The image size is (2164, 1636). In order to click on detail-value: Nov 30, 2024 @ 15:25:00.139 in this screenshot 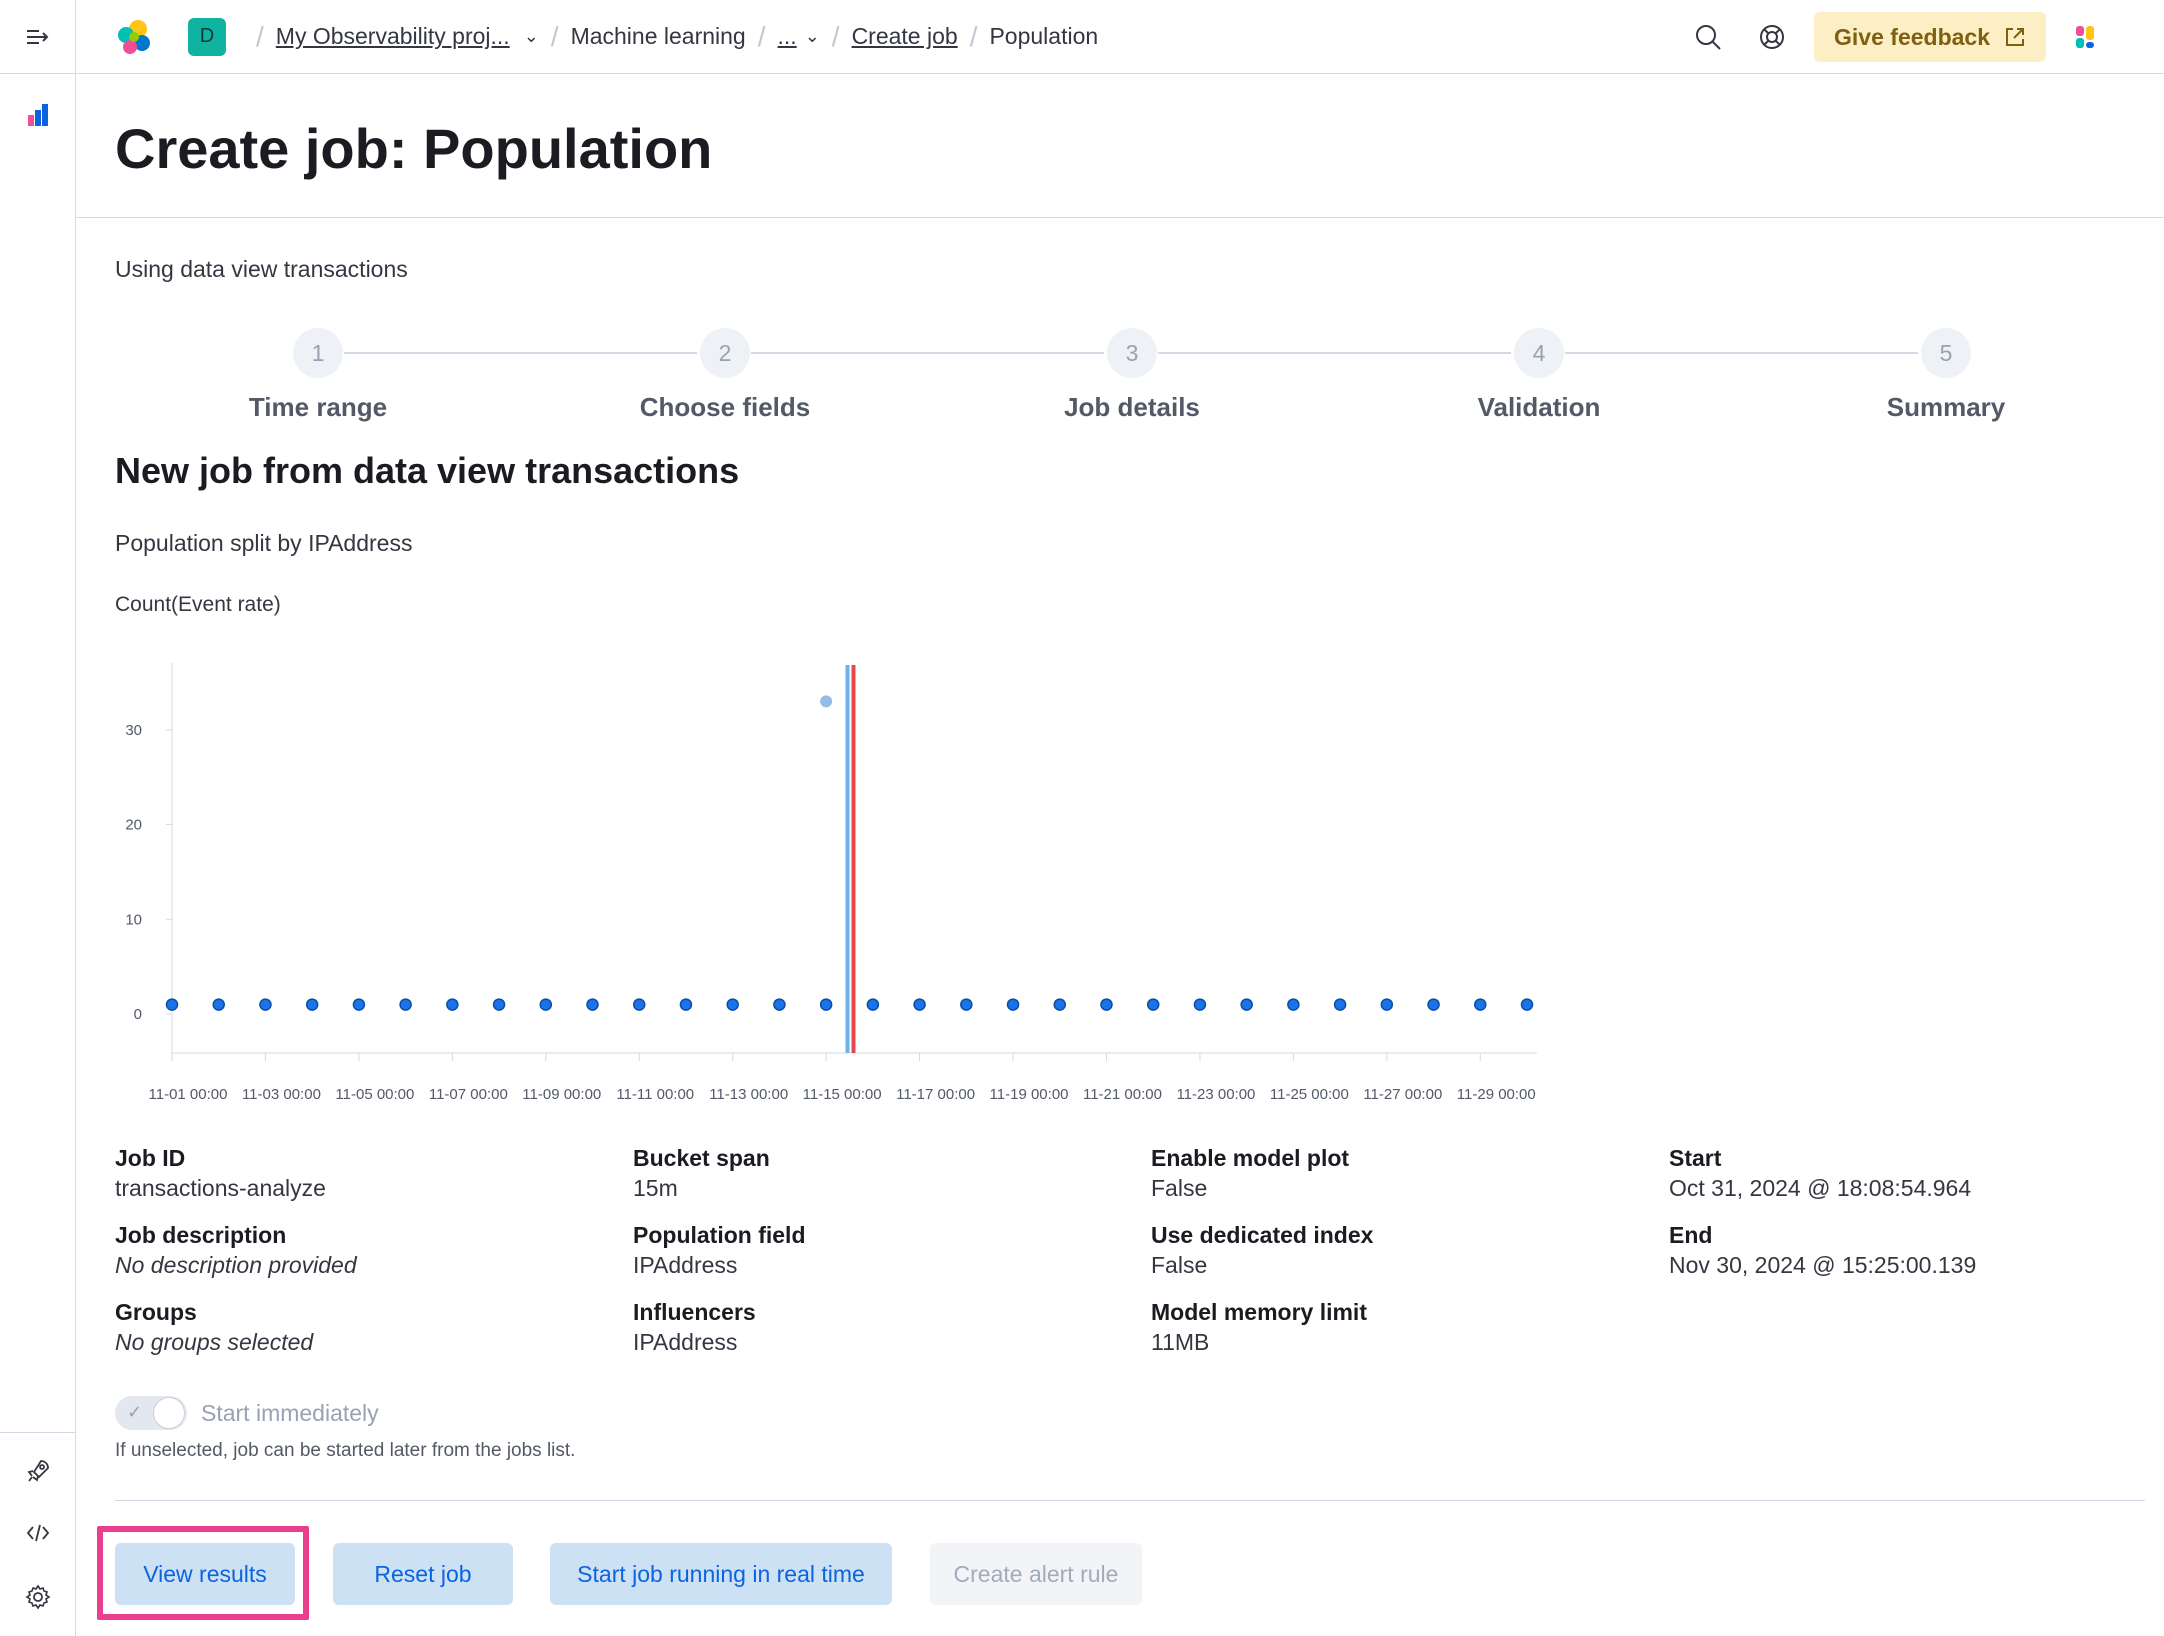, I will do `click(1823, 1265)`.